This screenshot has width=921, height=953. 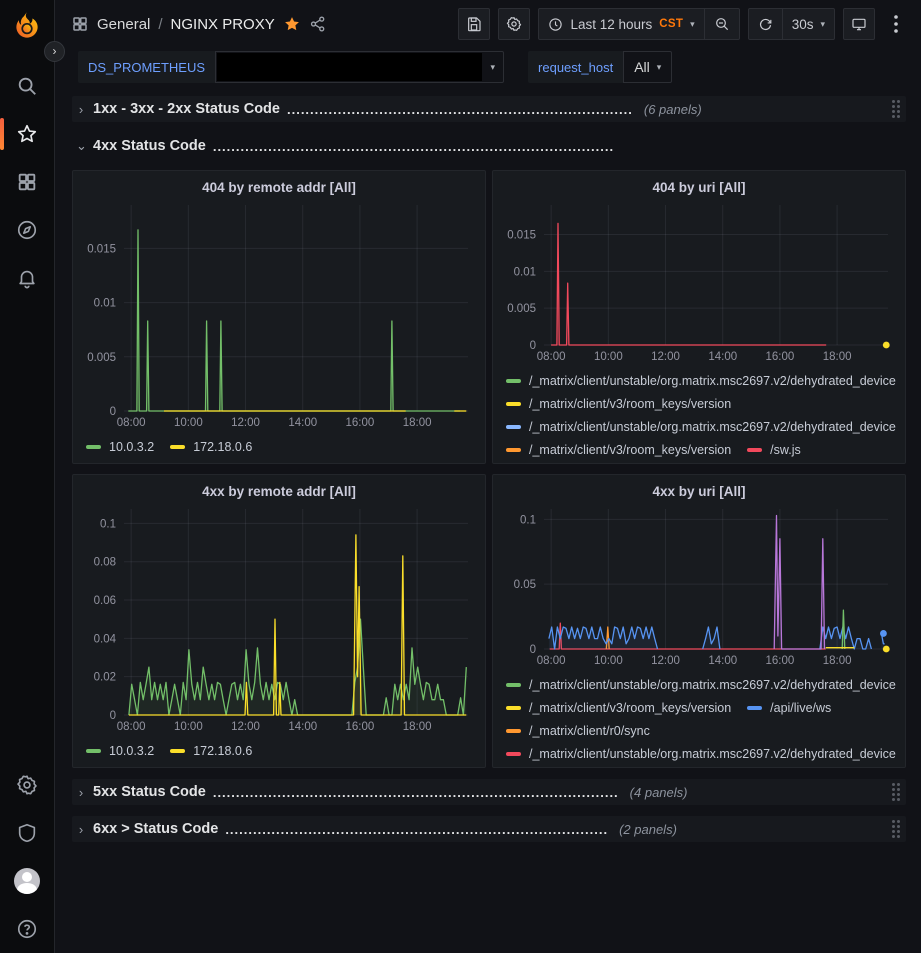 What do you see at coordinates (105, 563) in the screenshot?
I see `svg-text: 0.08` at bounding box center [105, 563].